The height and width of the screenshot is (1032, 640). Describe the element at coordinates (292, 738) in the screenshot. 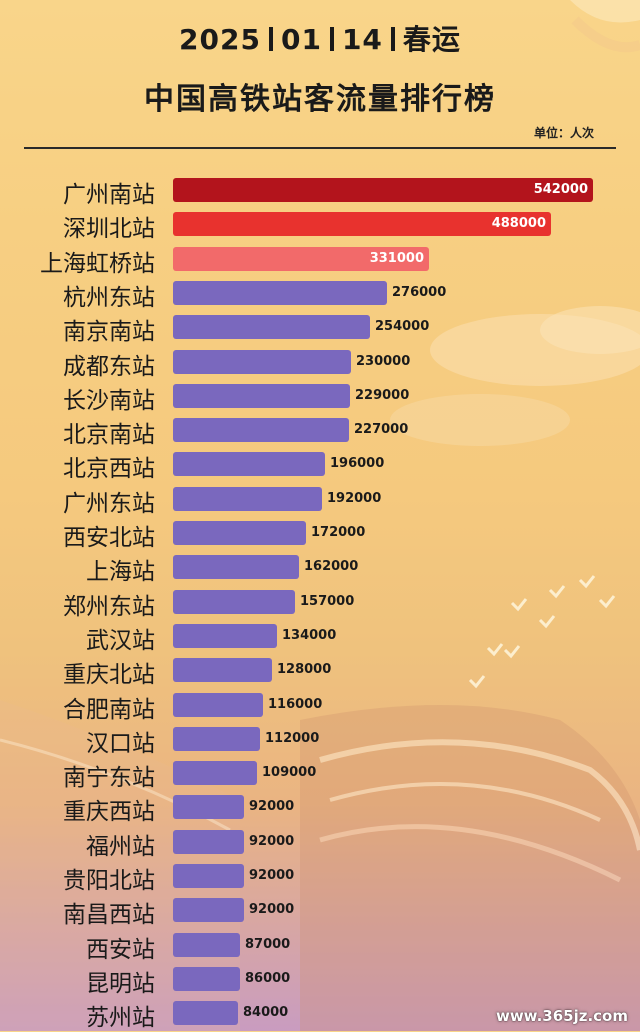

I see `value-label: 112000` at that location.